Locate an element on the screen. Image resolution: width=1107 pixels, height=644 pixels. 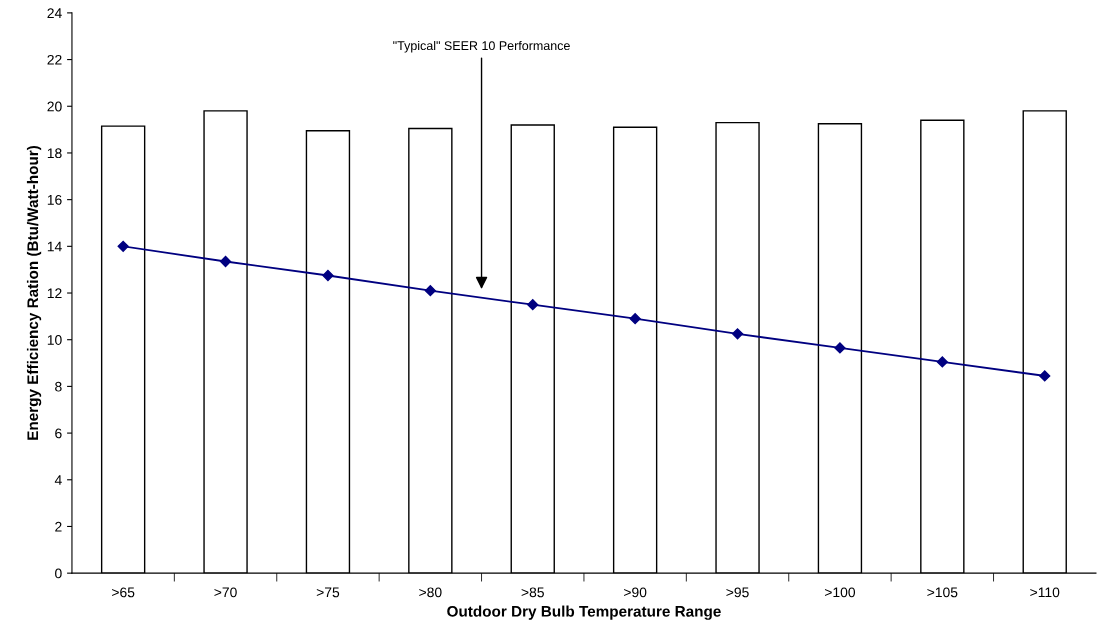
x-tick-label: >75 is located at coordinates (328, 592).